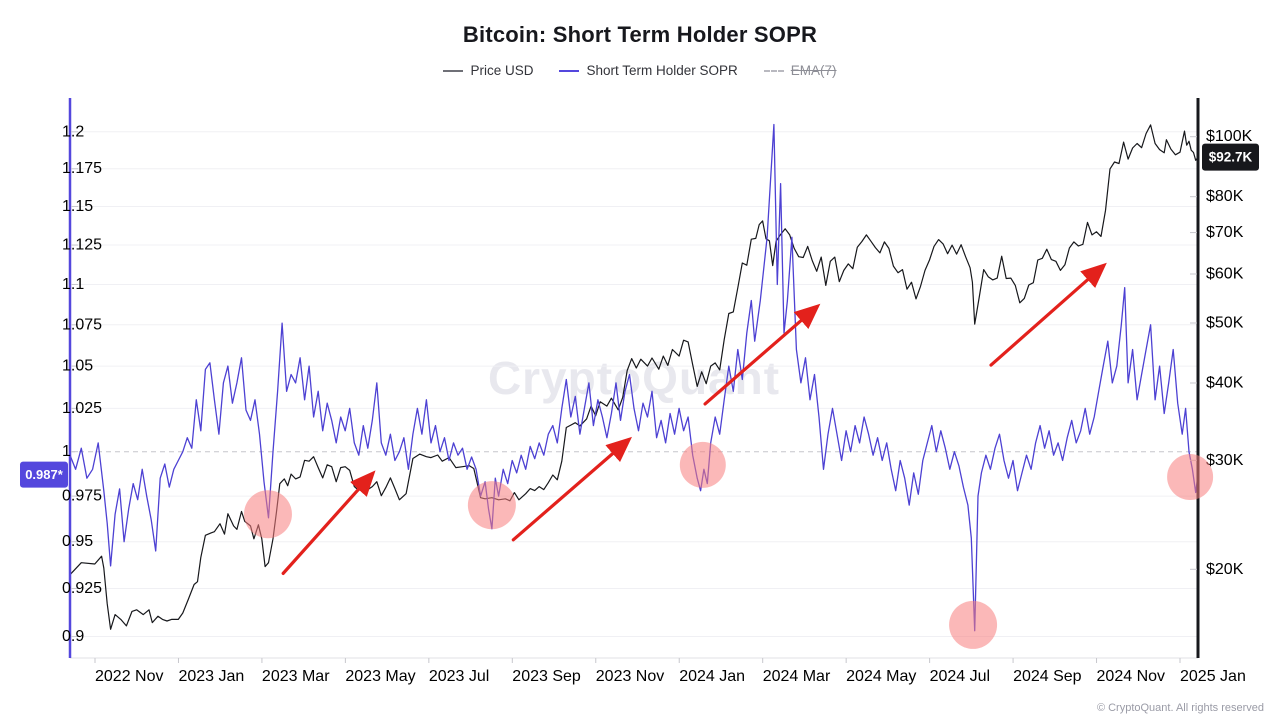 Image resolution: width=1280 pixels, height=720 pixels. I want to click on sopr-current-value: 0.987*, so click(44, 474).